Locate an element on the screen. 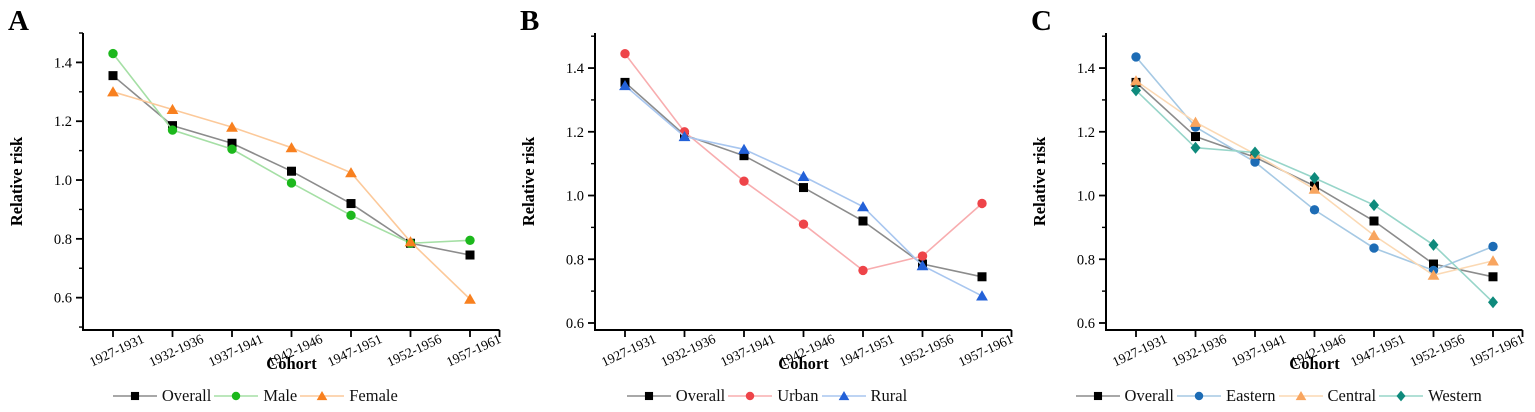  legend-label: Male is located at coordinates (280, 395).